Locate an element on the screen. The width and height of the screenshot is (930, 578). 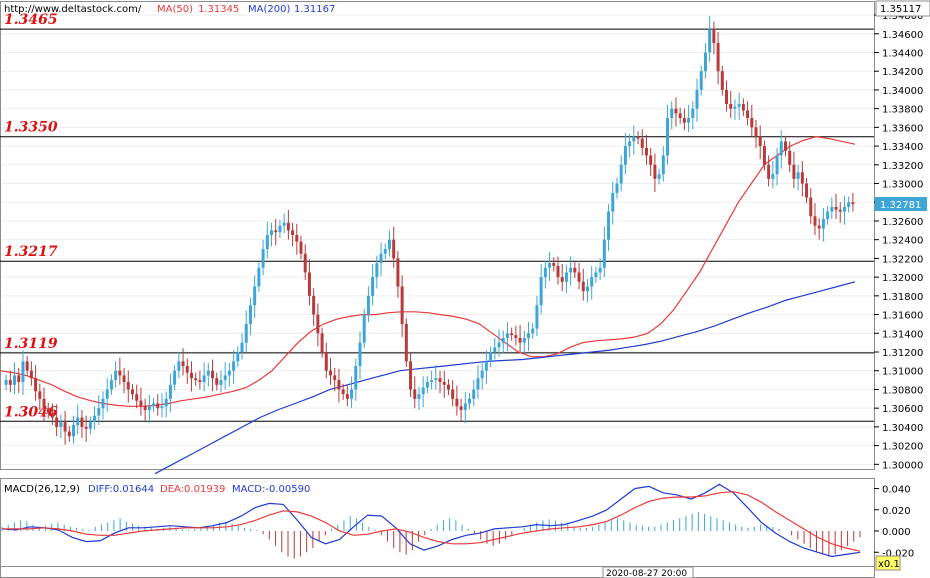
price-tick-label-19: 1.31000 is located at coordinates (902, 372).